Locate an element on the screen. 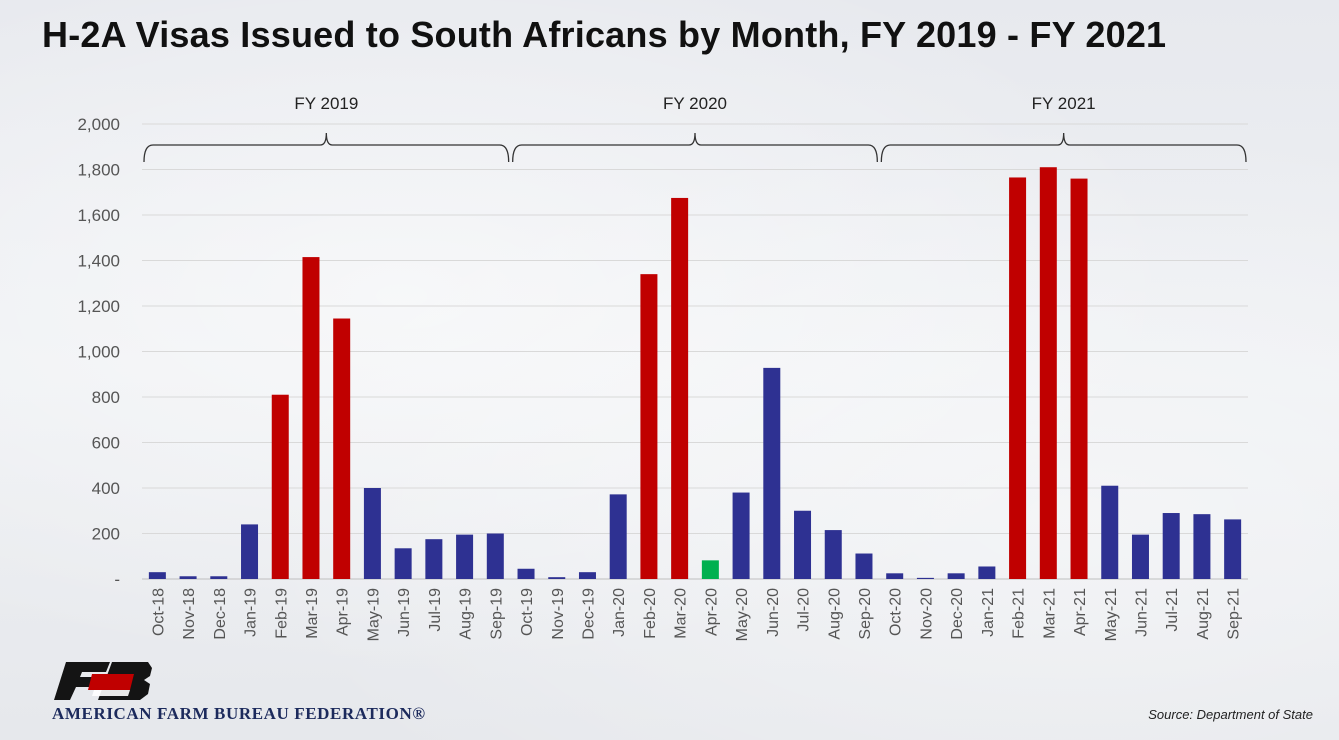 The image size is (1339, 740). x-tick-label: Mar-21 is located at coordinates (1049, 613).